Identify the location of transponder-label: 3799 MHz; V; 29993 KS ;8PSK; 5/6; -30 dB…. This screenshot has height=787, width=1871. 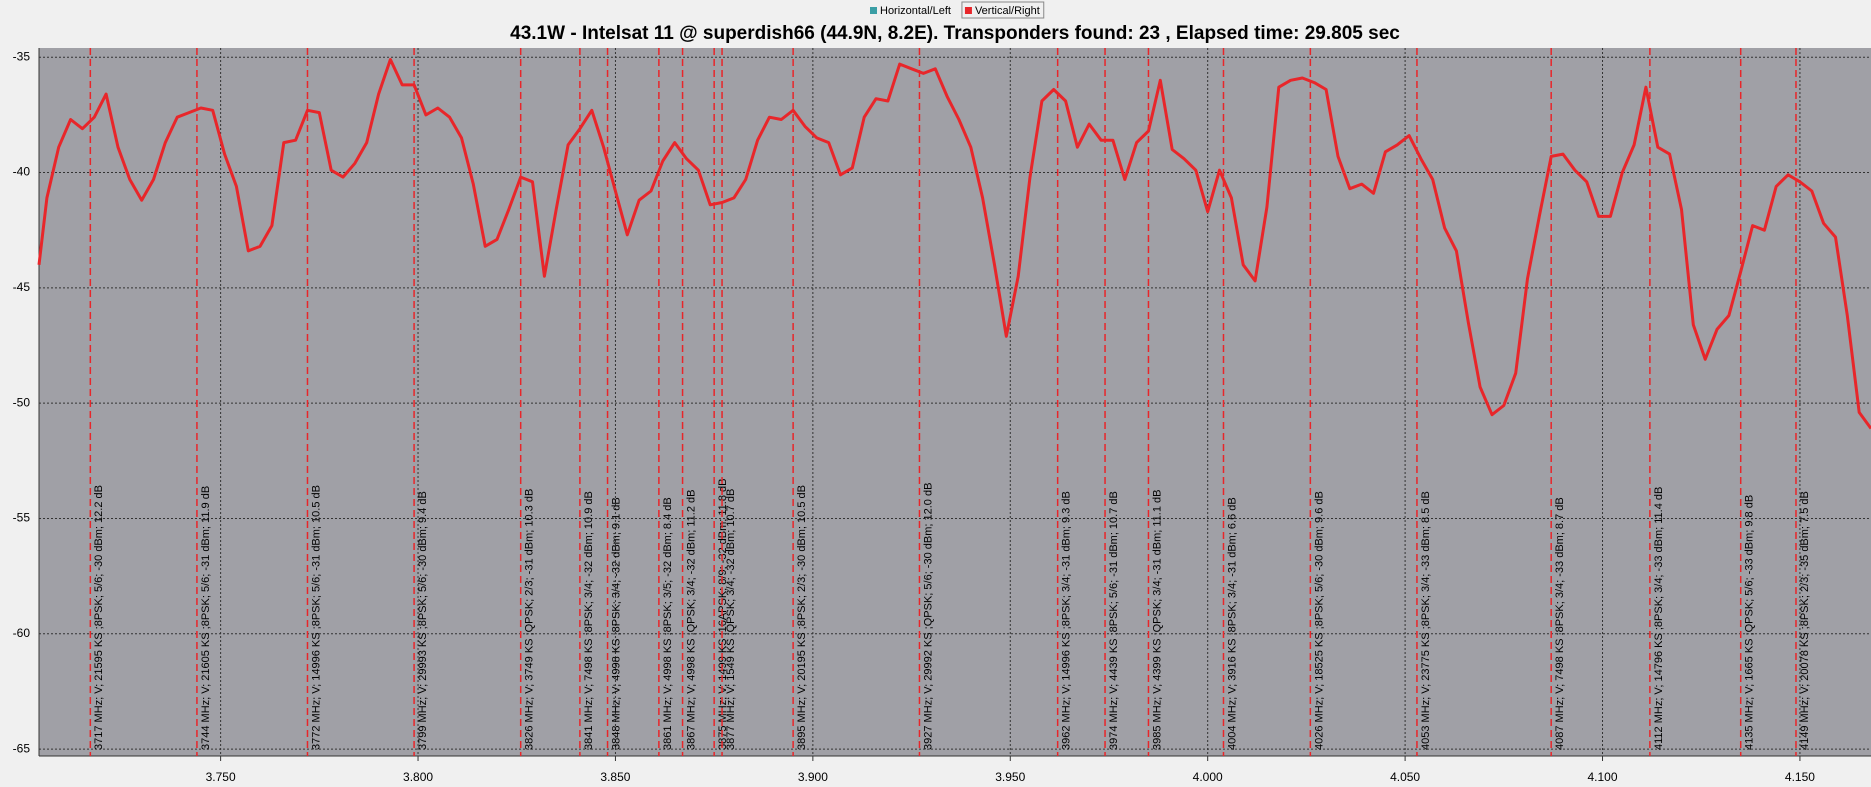
(423, 620).